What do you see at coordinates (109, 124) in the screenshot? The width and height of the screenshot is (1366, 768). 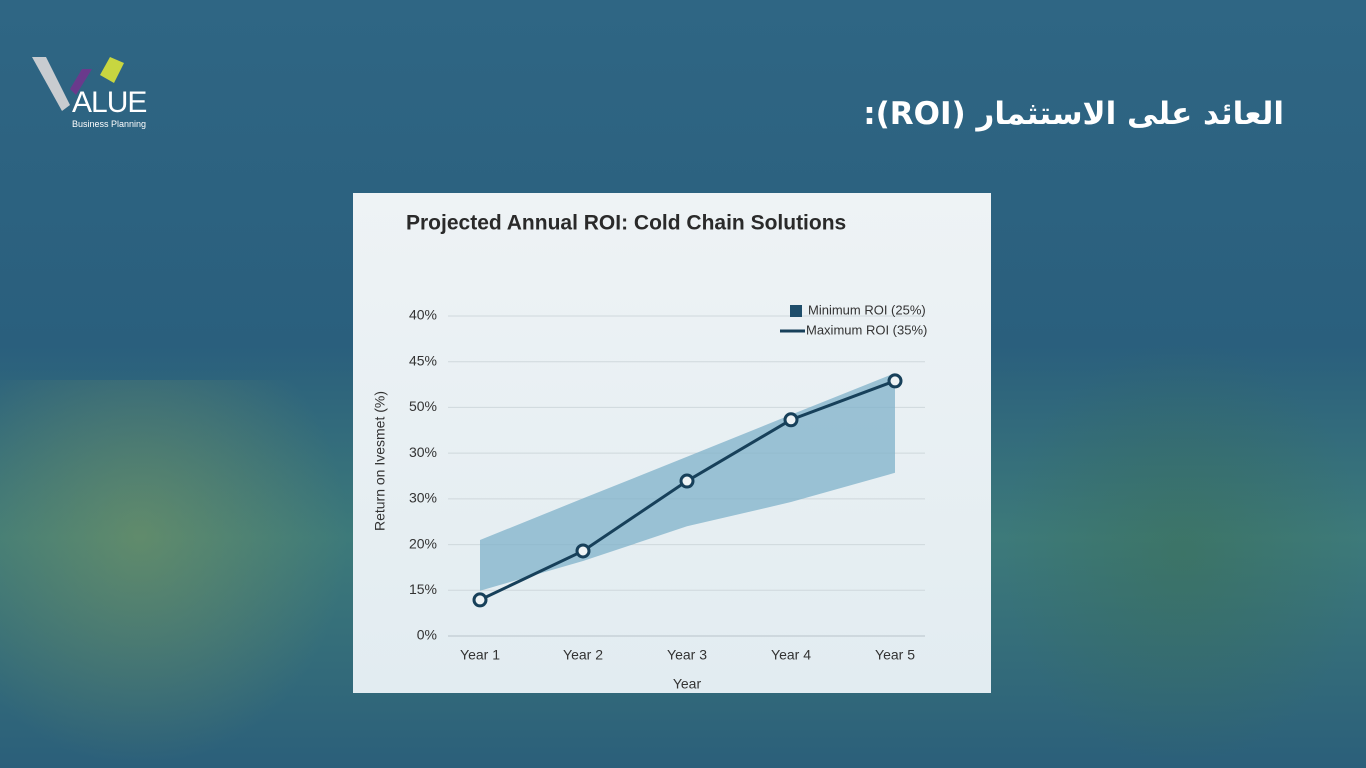 I see `logo-tagline: Business Planning` at bounding box center [109, 124].